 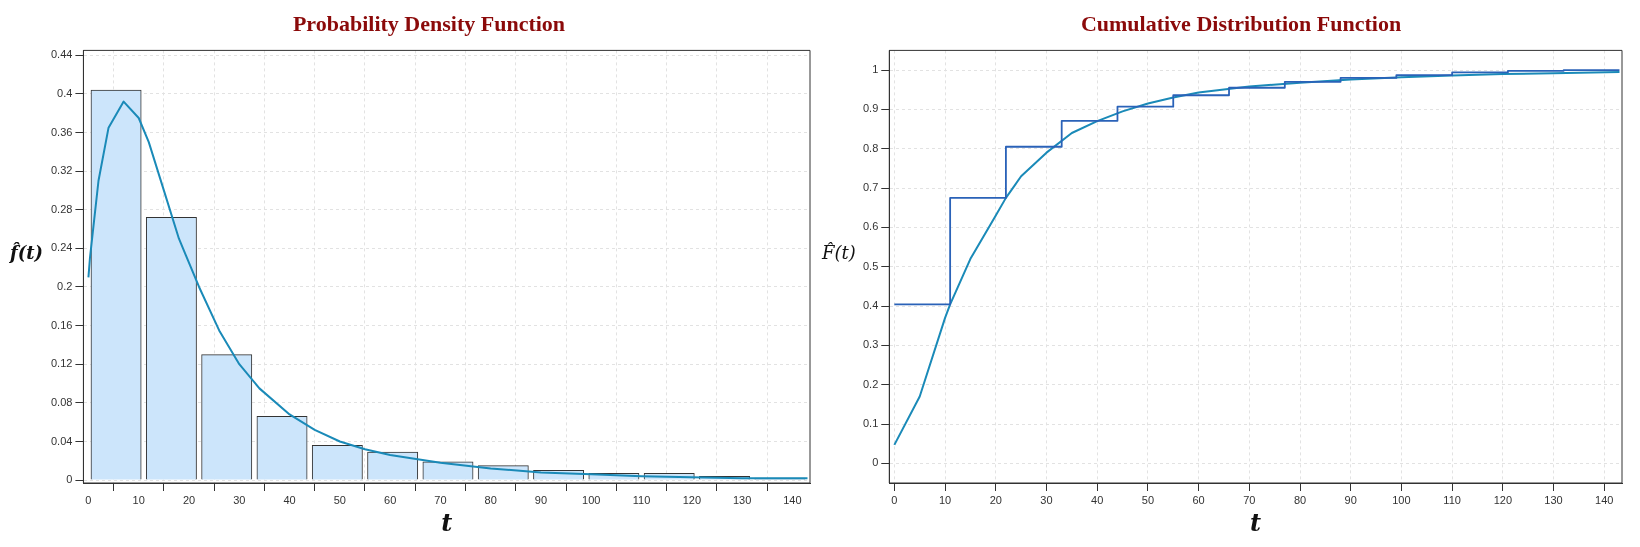 I want to click on y-tick-label: 0.6, so click(x=870, y=226).